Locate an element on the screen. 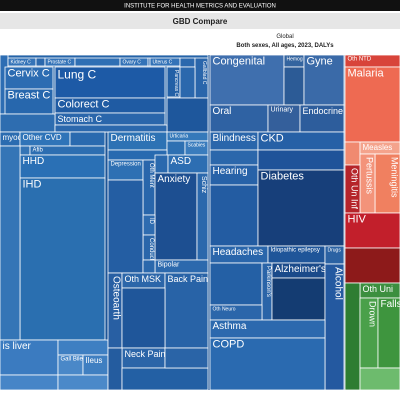 The image size is (400, 400). subtitle: Both sexes, All ages, 2023, DALYs is located at coordinates (285, 46).